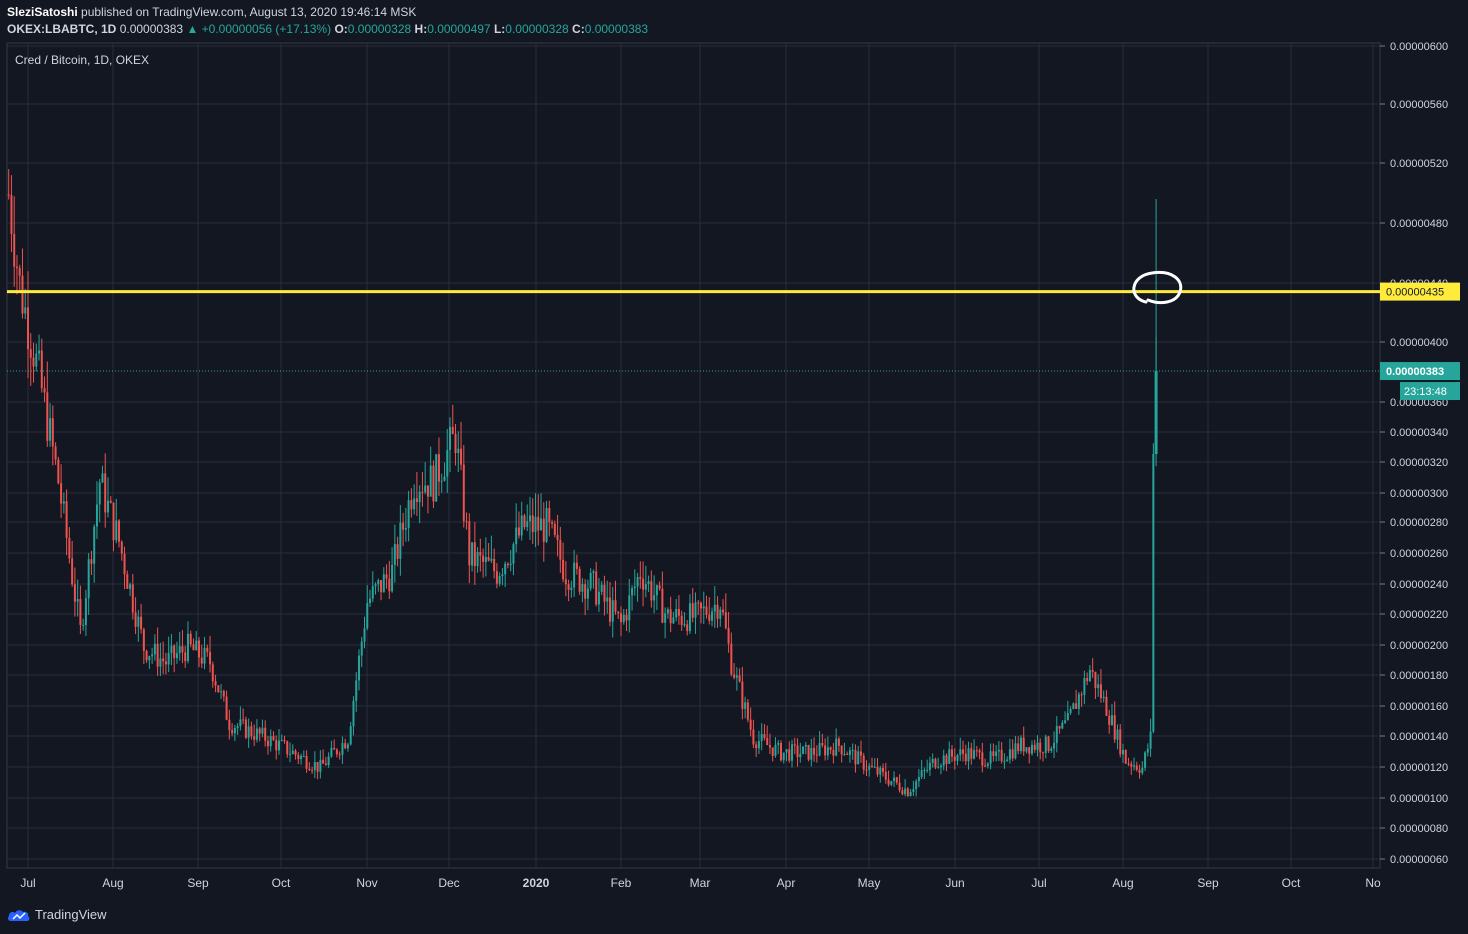  Describe the element at coordinates (62, 29) in the screenshot. I see `symbol-label: OKEX:LBABTC, 1D` at that location.